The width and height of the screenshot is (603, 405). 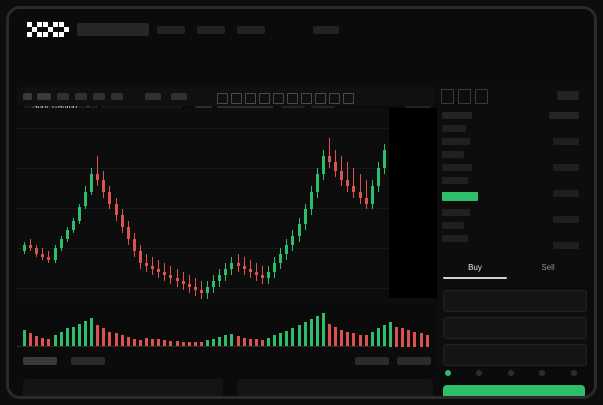 I want to click on order-price-field, so click(x=515, y=301).